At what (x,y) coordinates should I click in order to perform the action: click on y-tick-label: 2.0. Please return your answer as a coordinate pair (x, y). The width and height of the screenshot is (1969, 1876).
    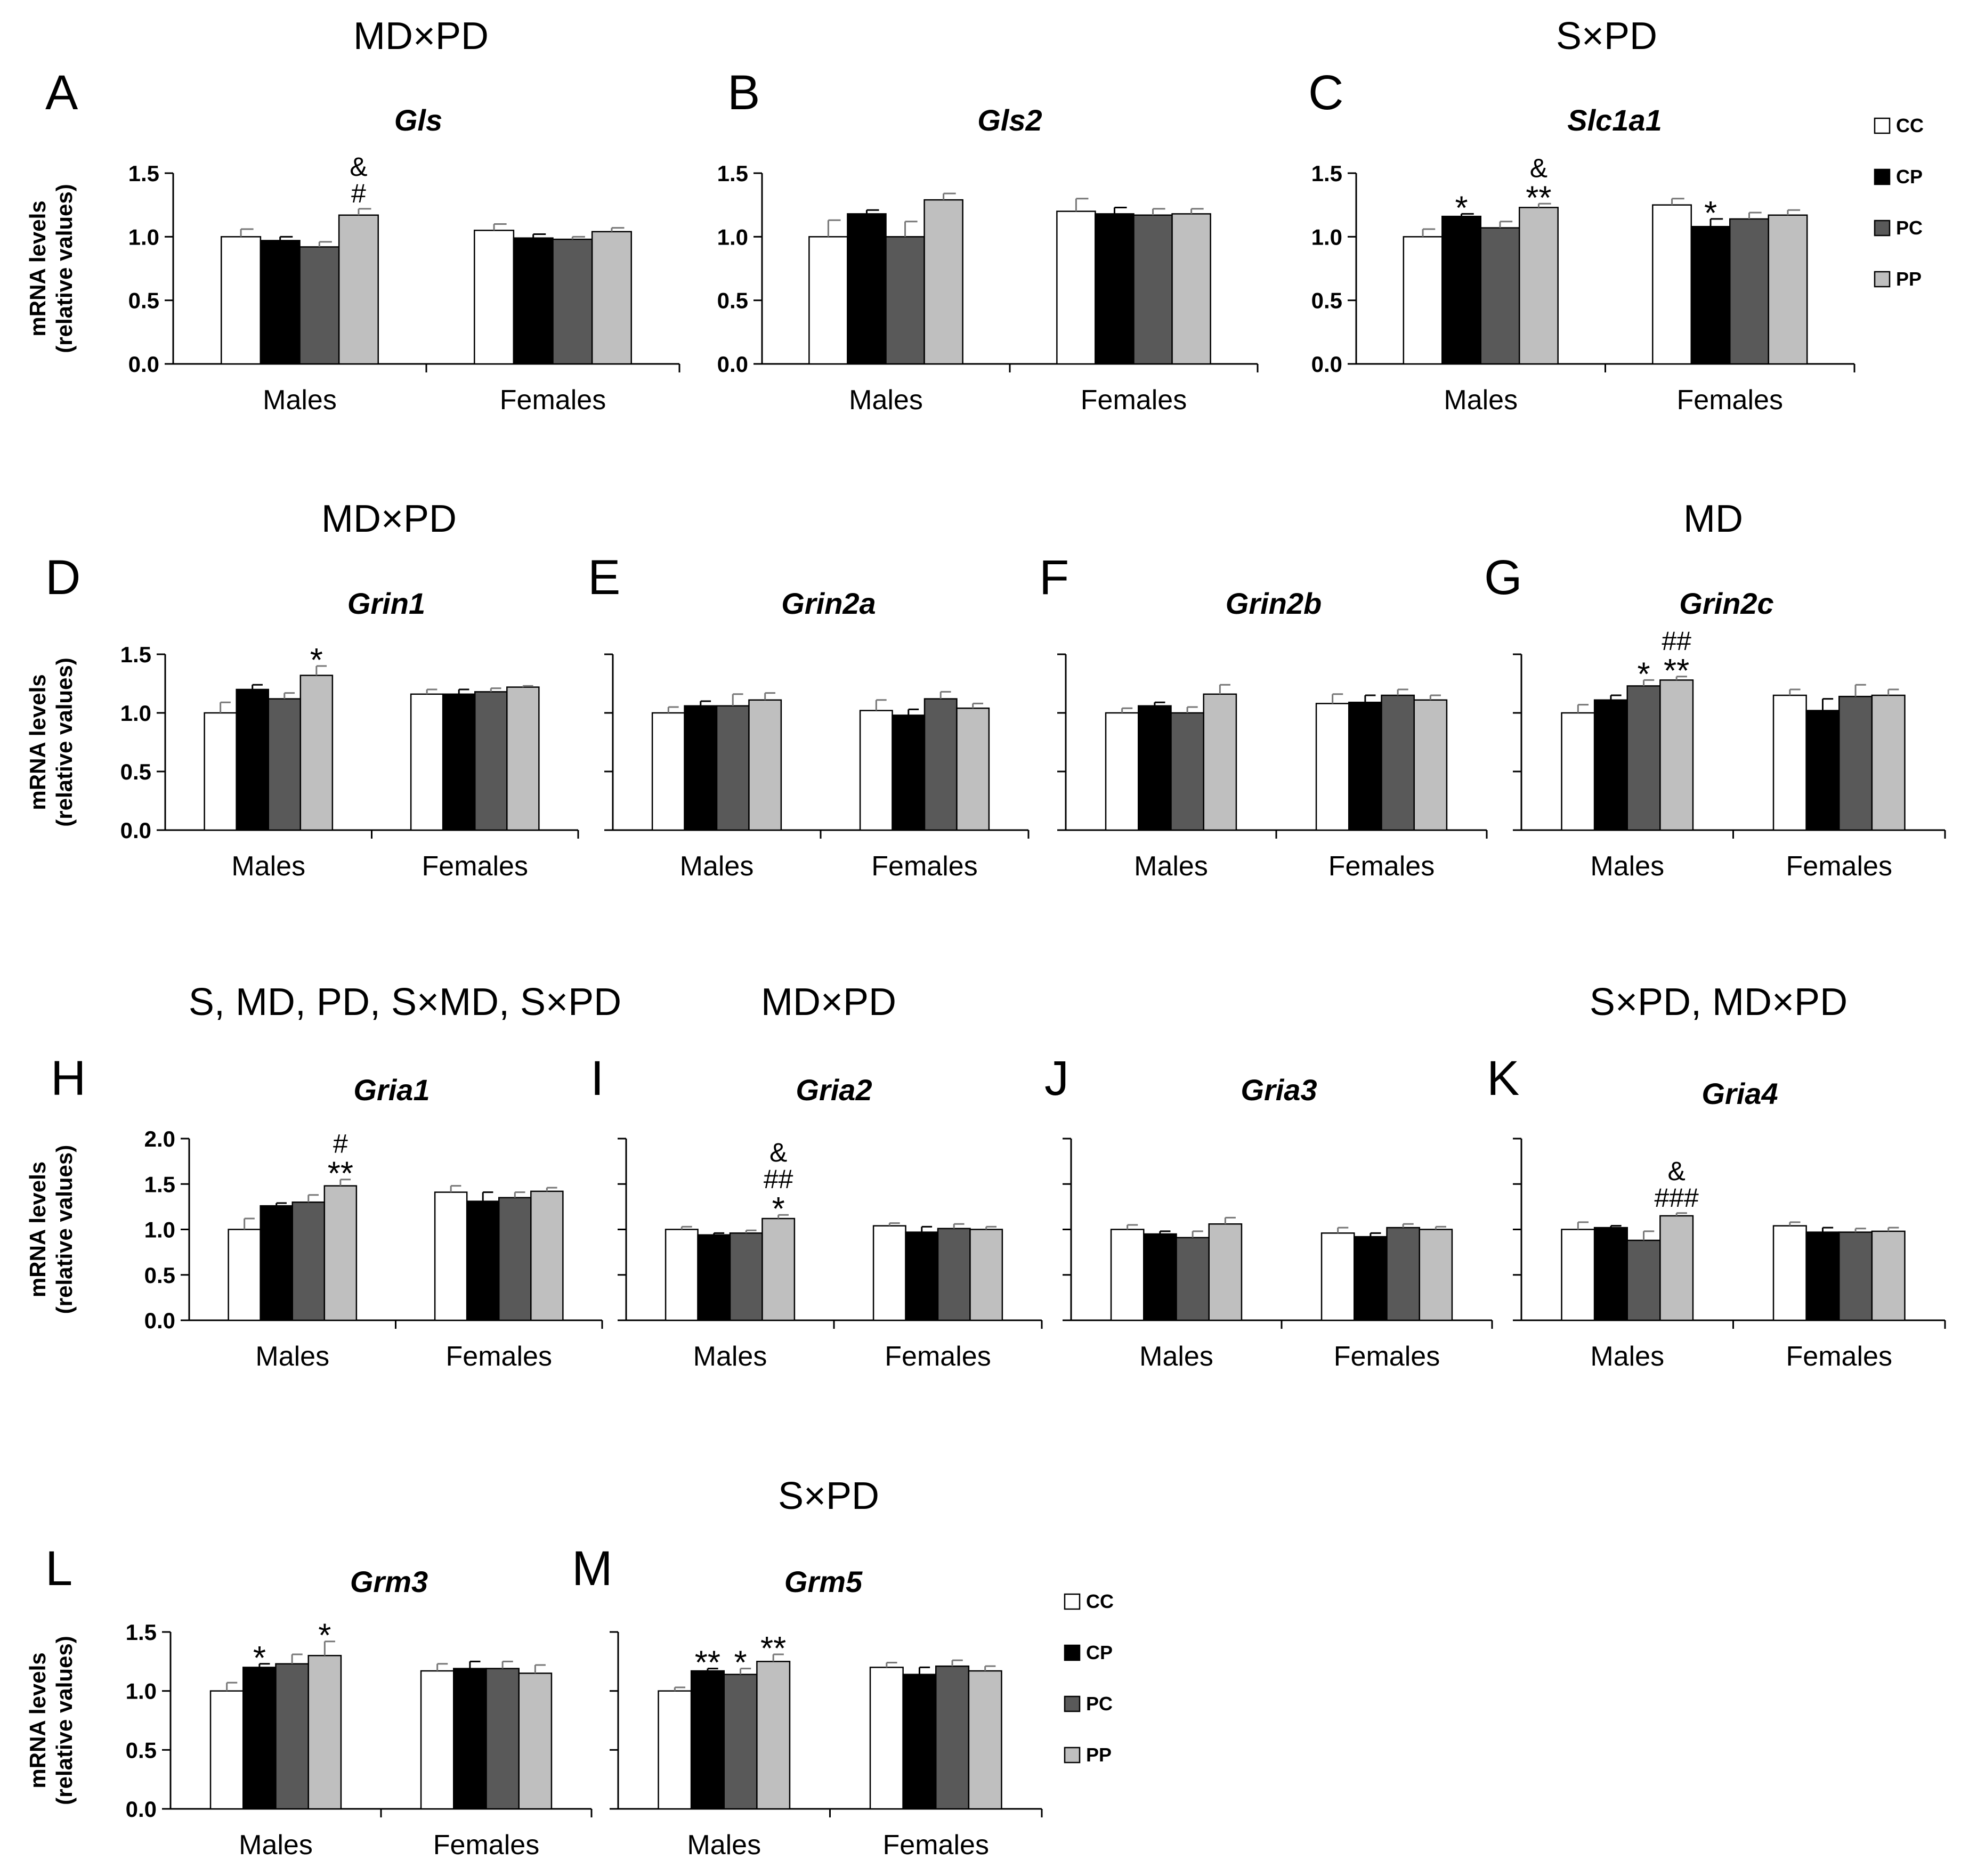
    Looking at the image, I should click on (159, 1138).